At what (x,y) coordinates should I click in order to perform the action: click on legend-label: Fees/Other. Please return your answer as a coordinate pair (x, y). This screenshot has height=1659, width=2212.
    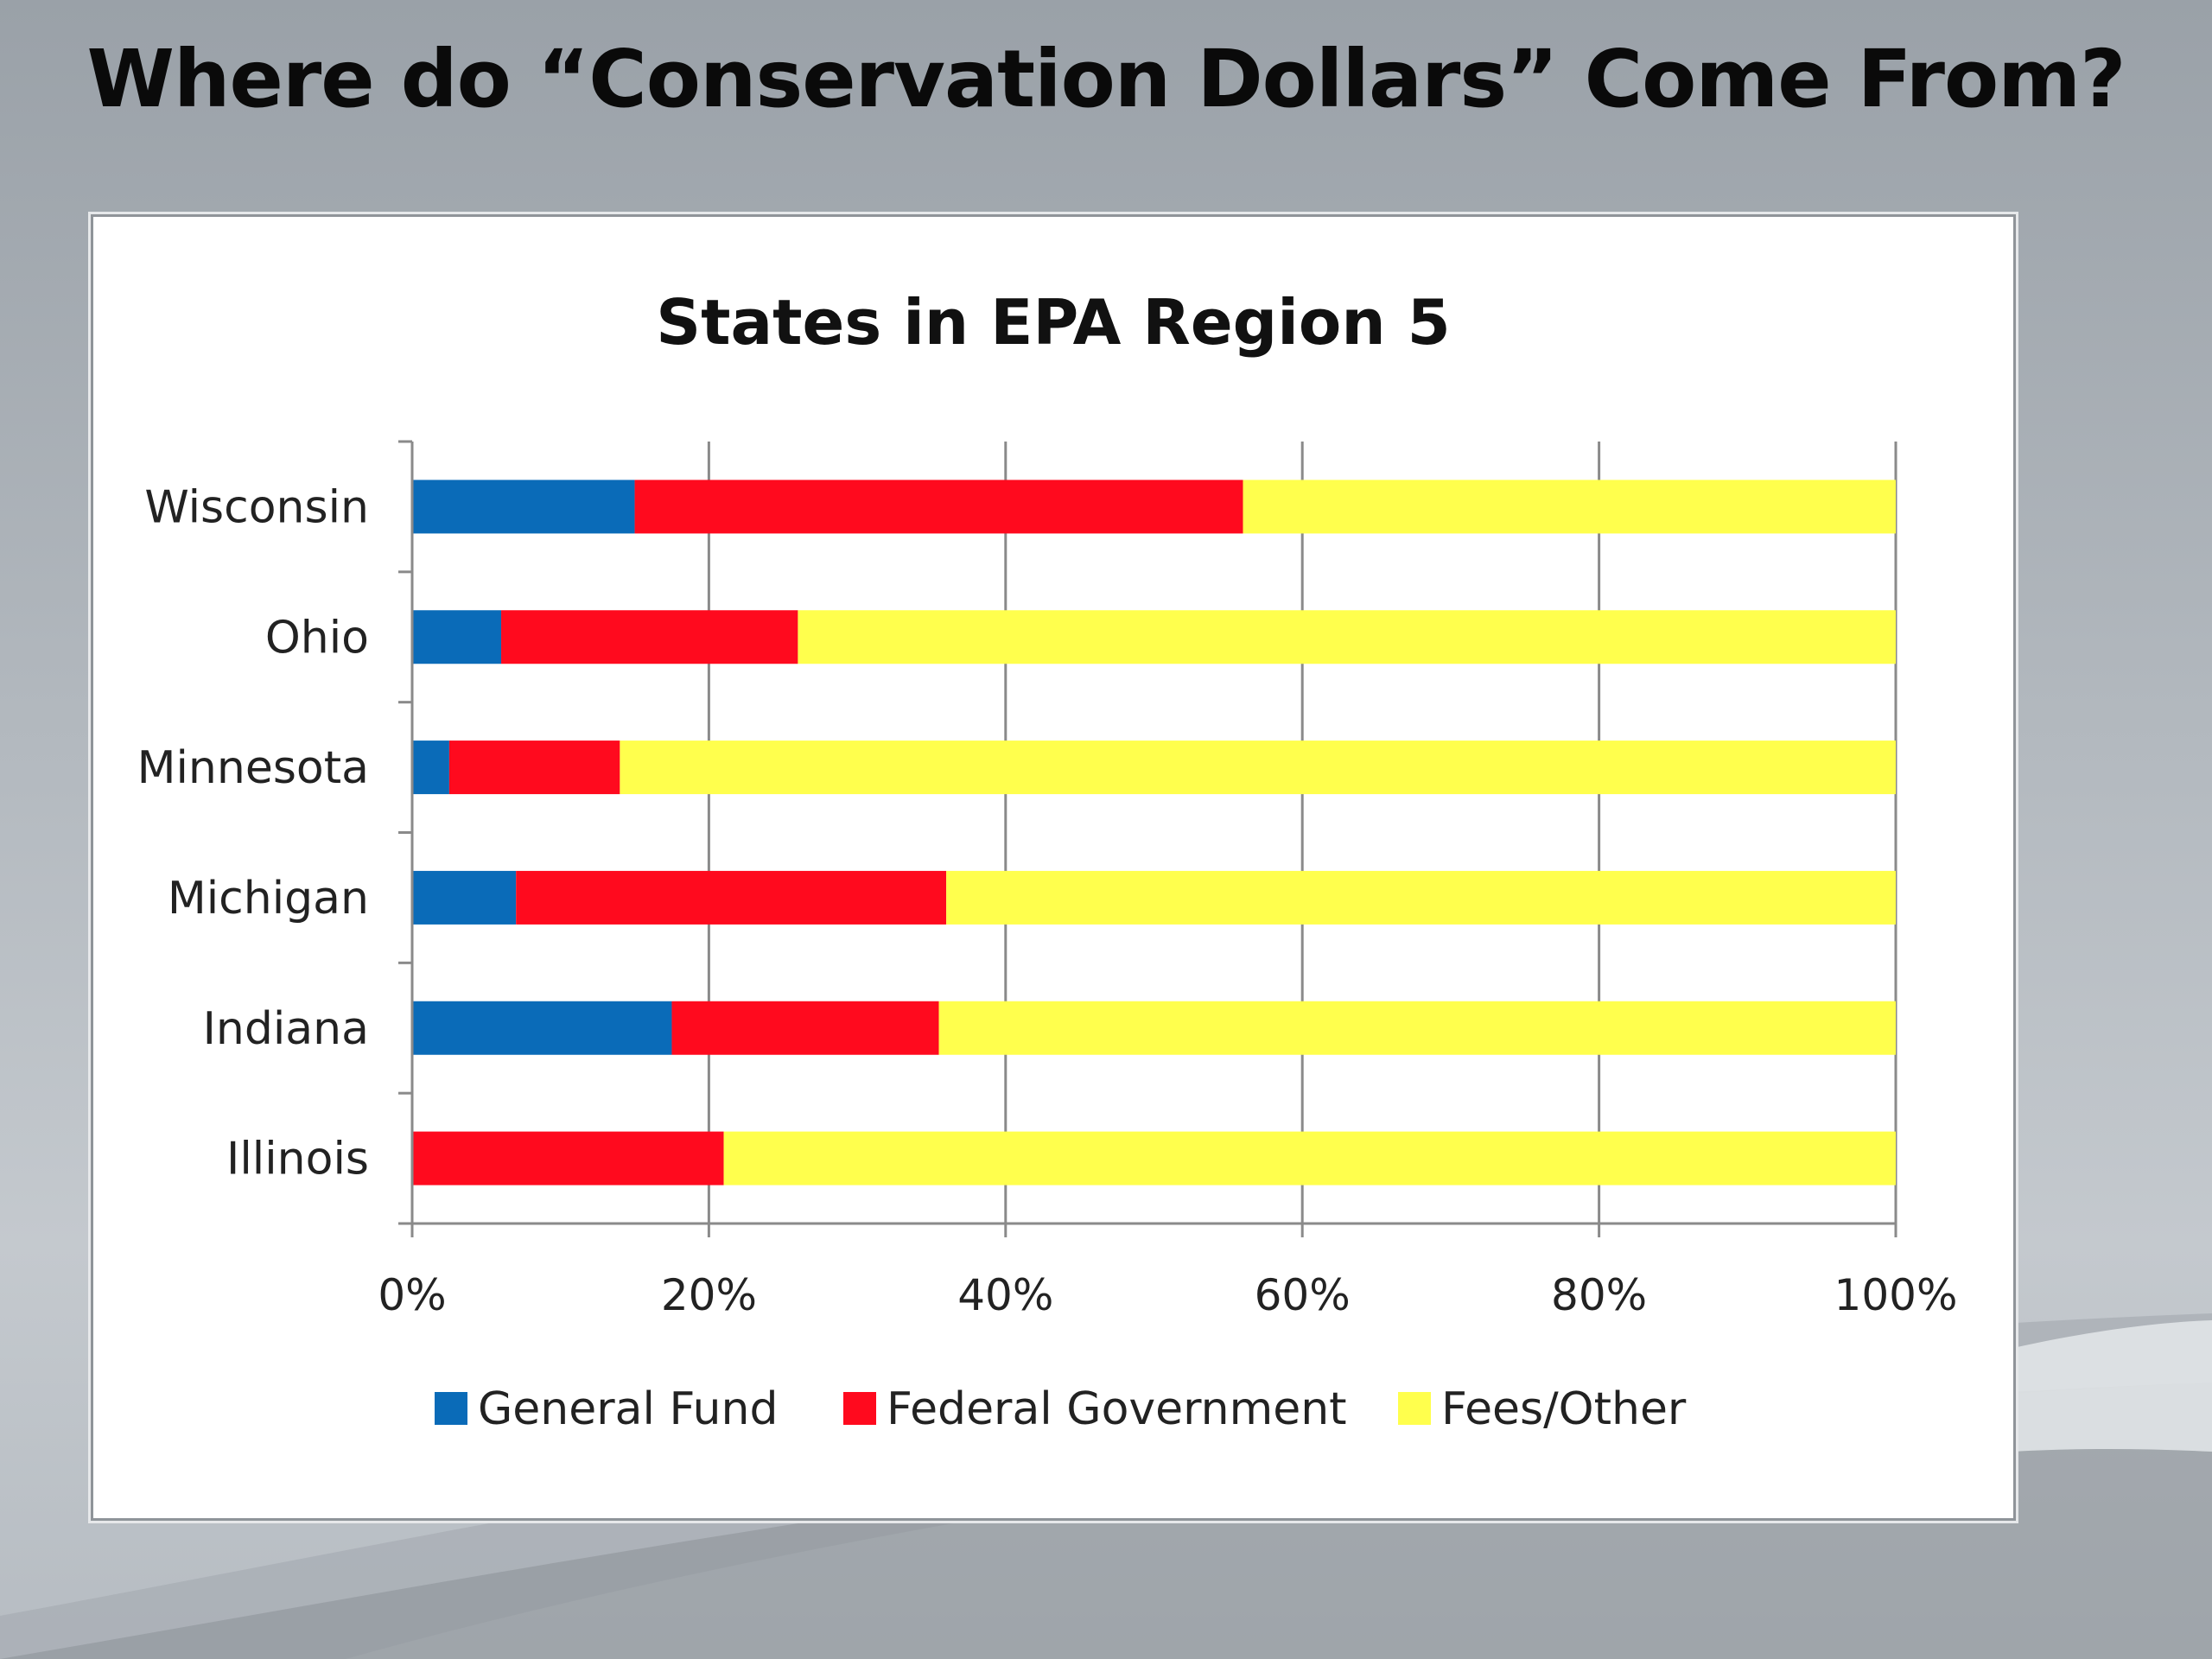
    Looking at the image, I should click on (1564, 1409).